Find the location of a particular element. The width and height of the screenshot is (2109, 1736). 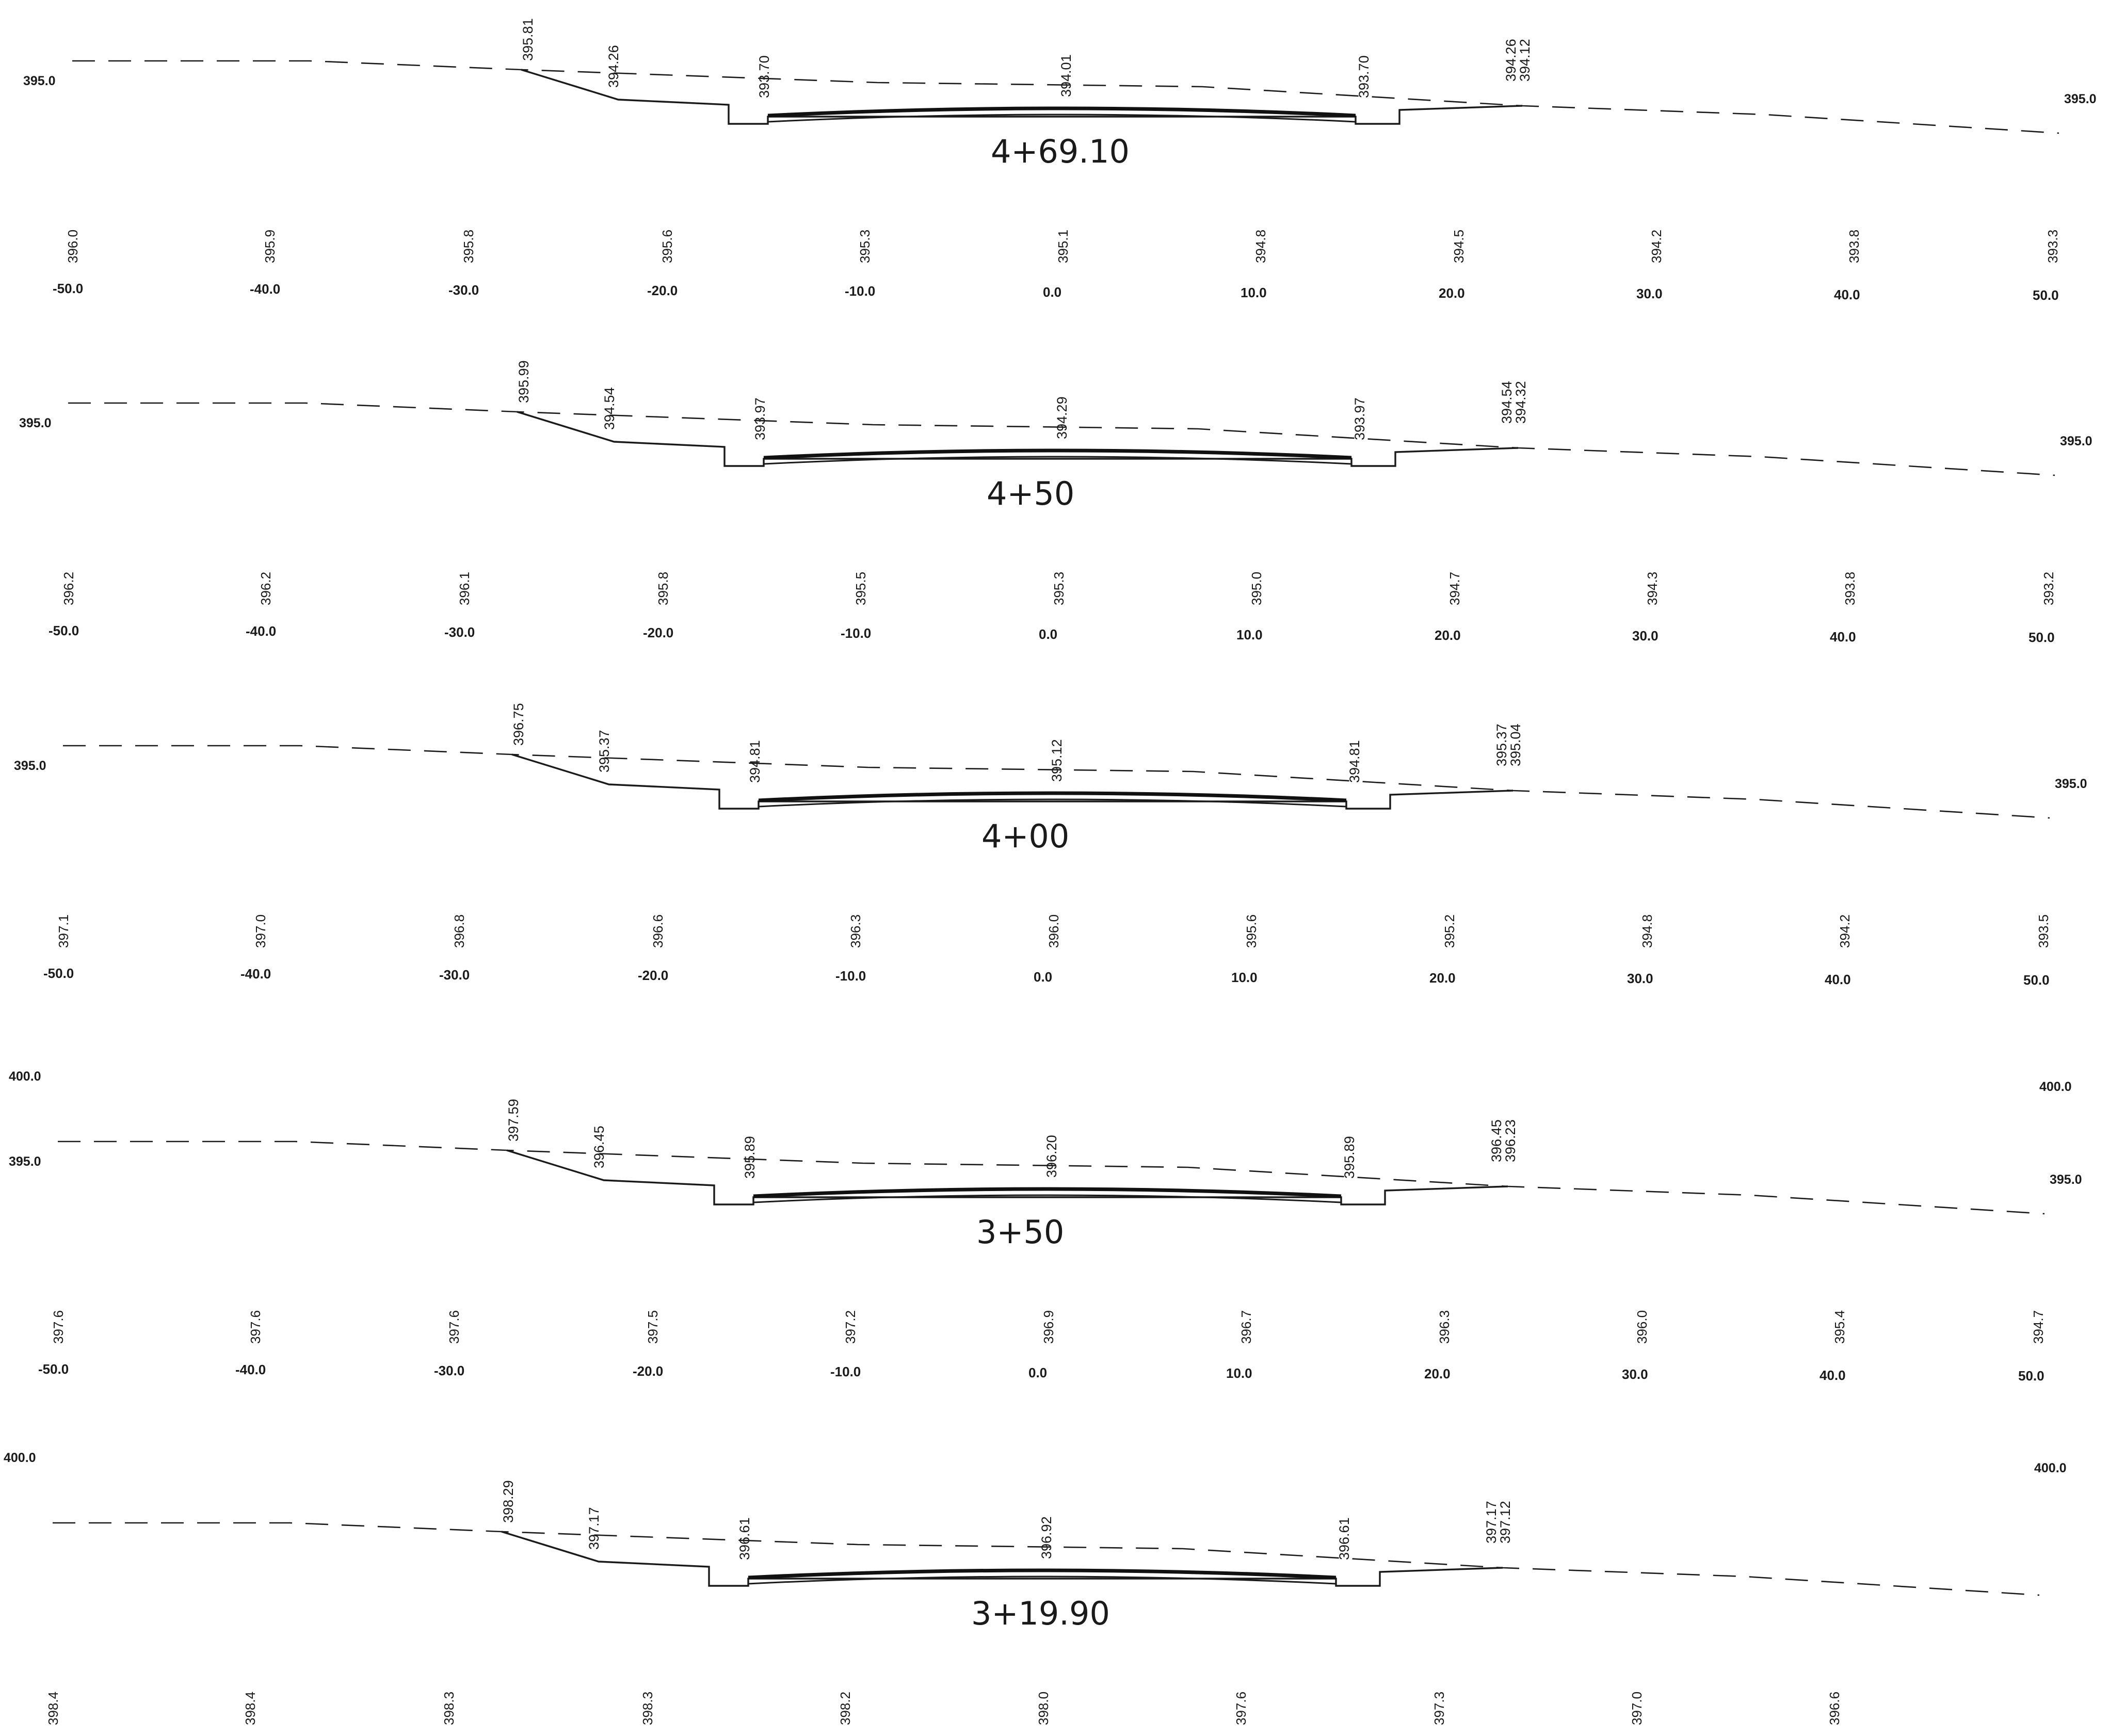

ground-elevation: 398.0 is located at coordinates (1043, 1708).